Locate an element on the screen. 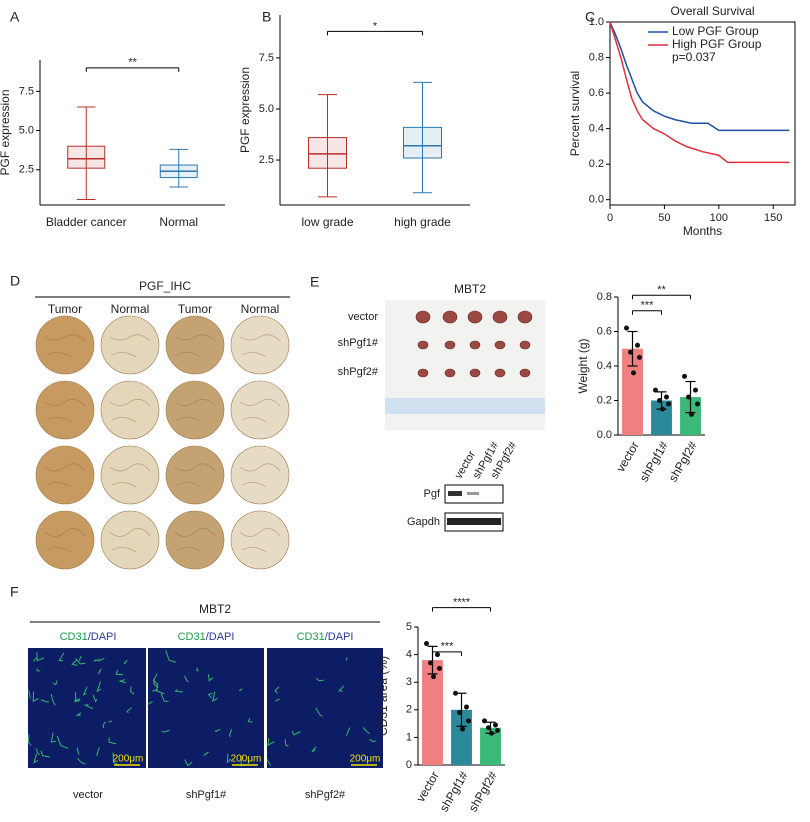 The height and width of the screenshot is (822, 810). x-tick-label: Normal is located at coordinates (178, 222).